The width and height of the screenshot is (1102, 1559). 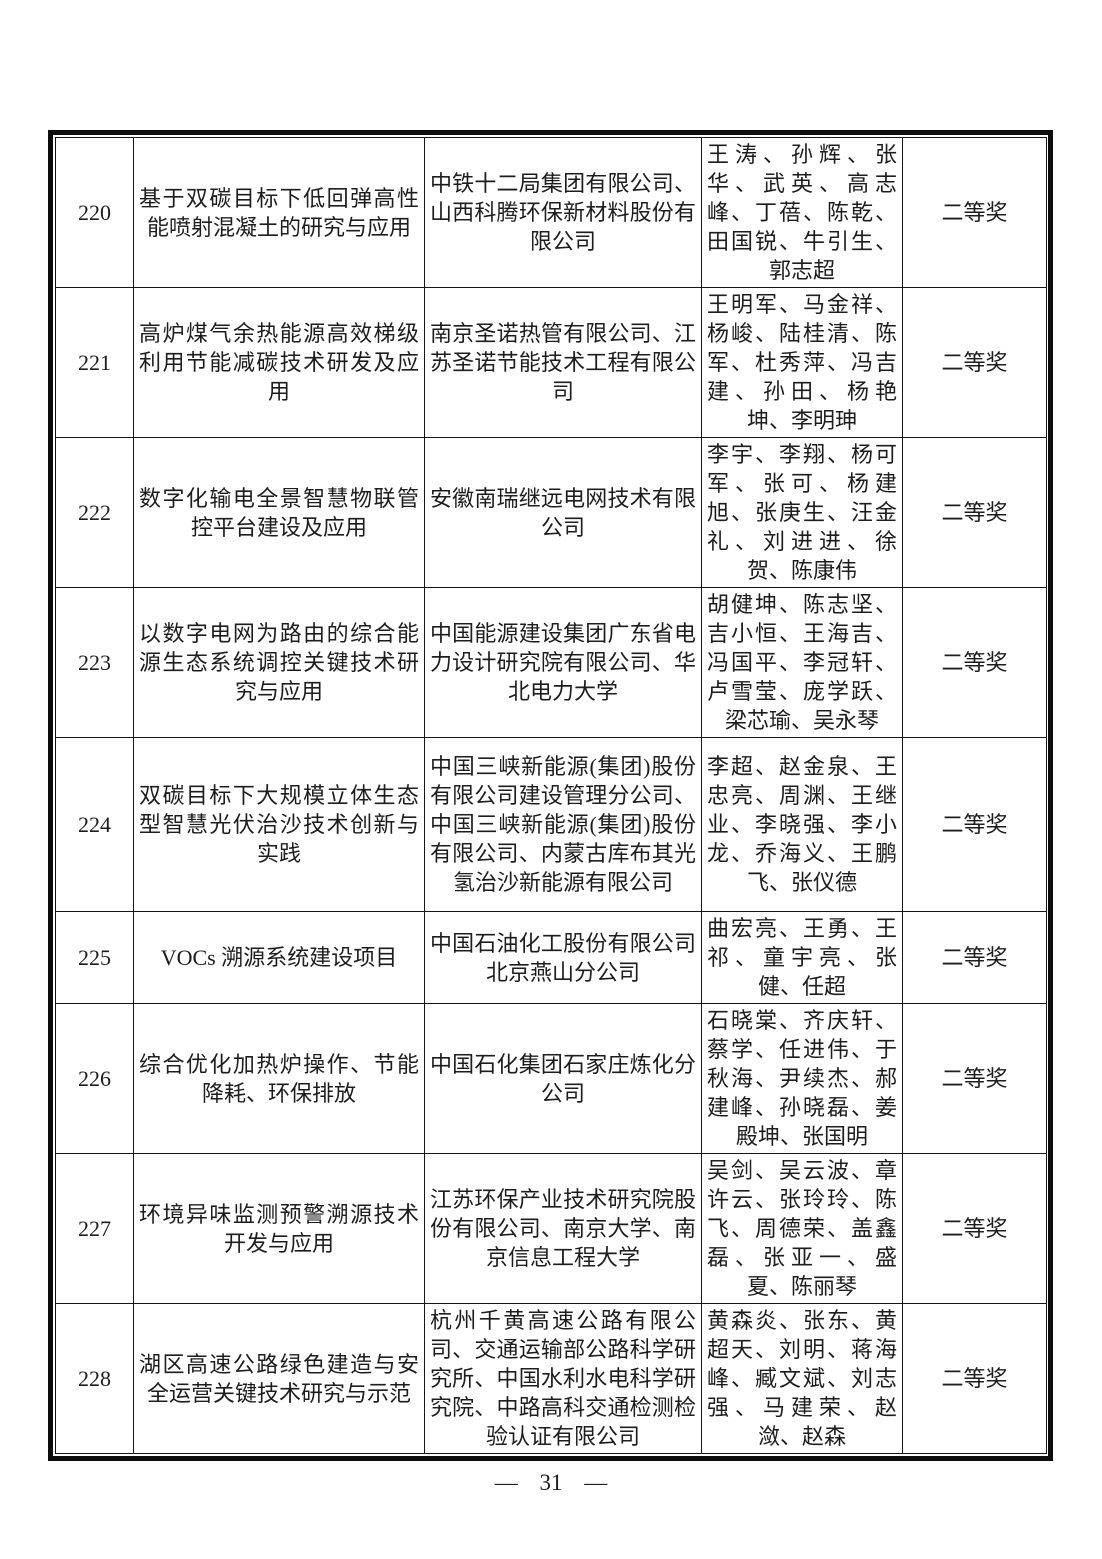 I want to click on people-cell: 吴剑、吴云波、章许云、张玲玲、陈飞、周德荣、盖鑫磊、张亚一、盛夏、陈丽琴, so click(x=802, y=1228).